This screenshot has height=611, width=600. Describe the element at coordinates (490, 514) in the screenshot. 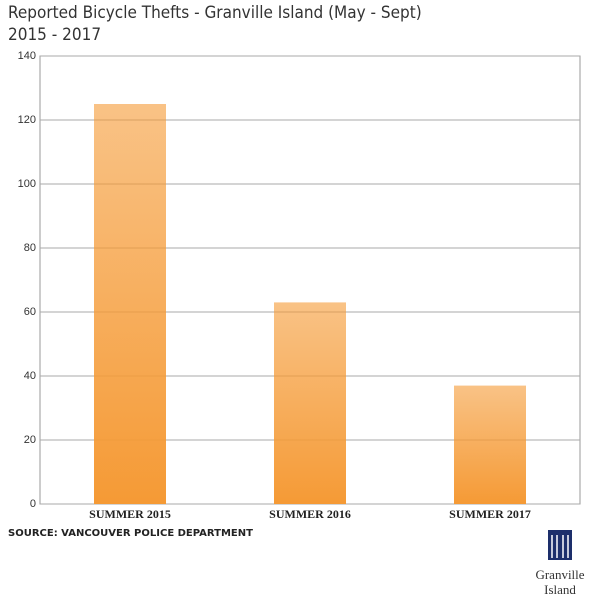

I see `x-tick-label: SUMMER 2017` at that location.